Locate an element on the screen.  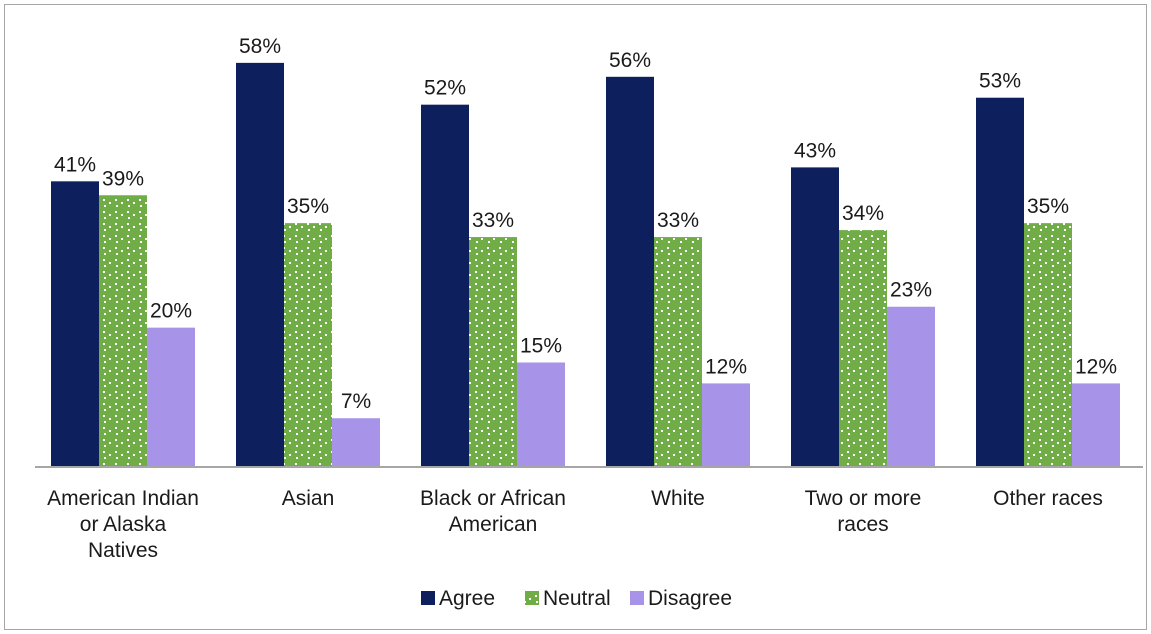
legend: Agree Neutral Disagree is located at coordinates (576, 598).